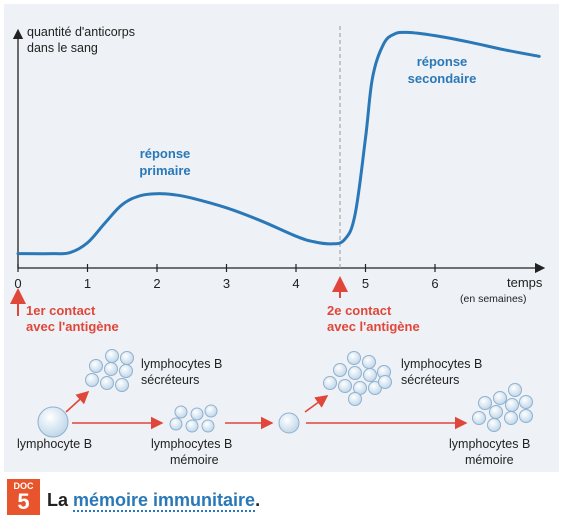 The height and width of the screenshot is (521, 570). What do you see at coordinates (164, 501) in the screenshot?
I see `caption-emphasis: mémoire immunitaire` at bounding box center [164, 501].